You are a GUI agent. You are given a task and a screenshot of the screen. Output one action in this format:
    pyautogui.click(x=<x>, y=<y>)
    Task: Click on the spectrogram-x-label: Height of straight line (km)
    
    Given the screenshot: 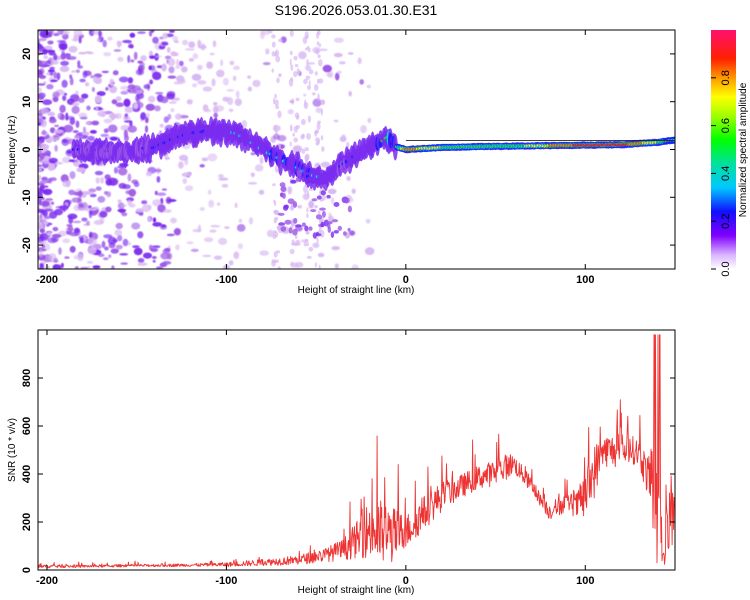 What is the action you would take?
    pyautogui.click(x=356, y=290)
    